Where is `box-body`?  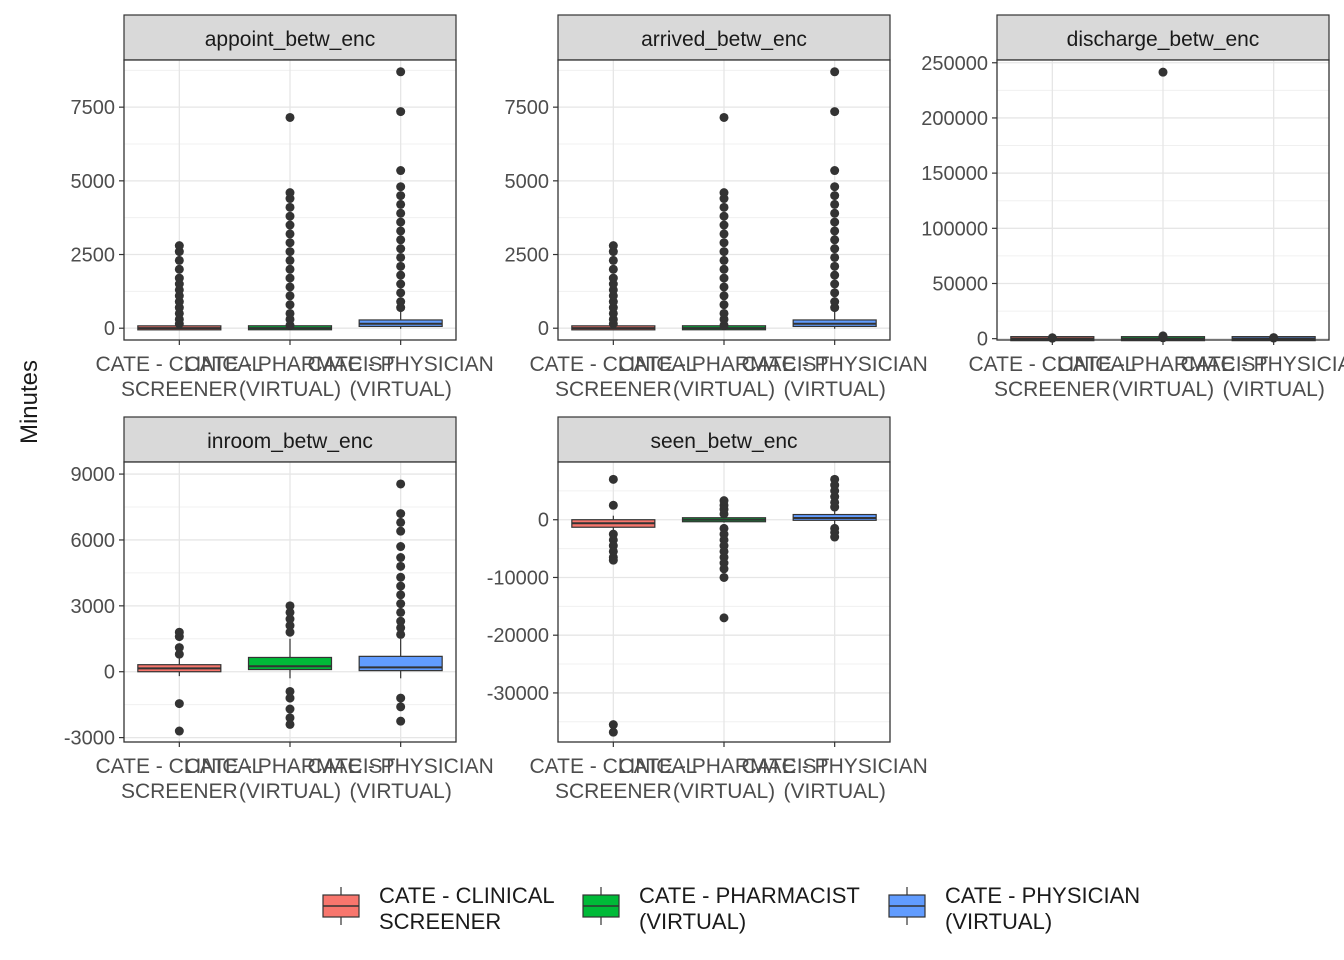 box-body is located at coordinates (400, 663).